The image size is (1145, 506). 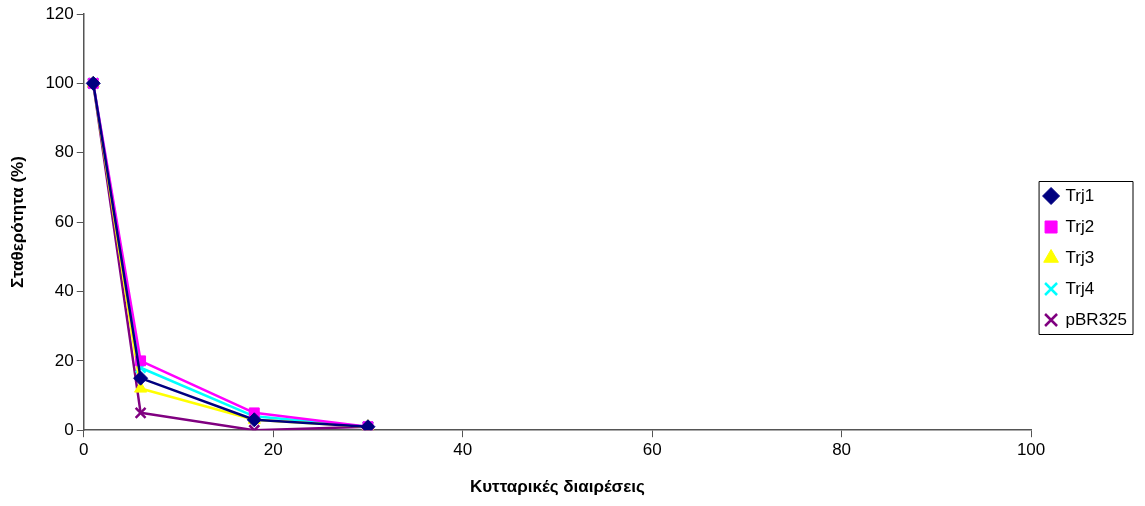 What do you see at coordinates (64, 221) in the screenshot?
I see `y-tick-label: 60` at bounding box center [64, 221].